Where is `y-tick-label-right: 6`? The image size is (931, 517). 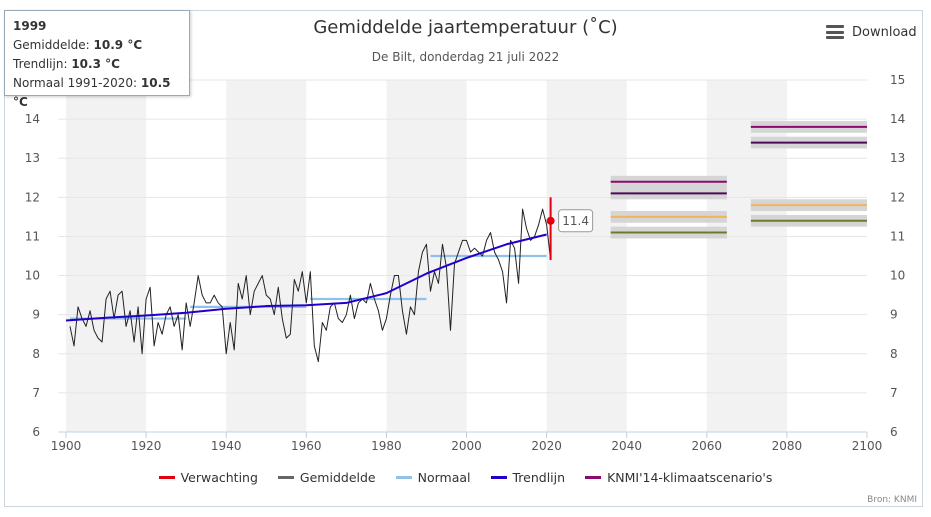
y-tick-label-right: 6 is located at coordinates (894, 432).